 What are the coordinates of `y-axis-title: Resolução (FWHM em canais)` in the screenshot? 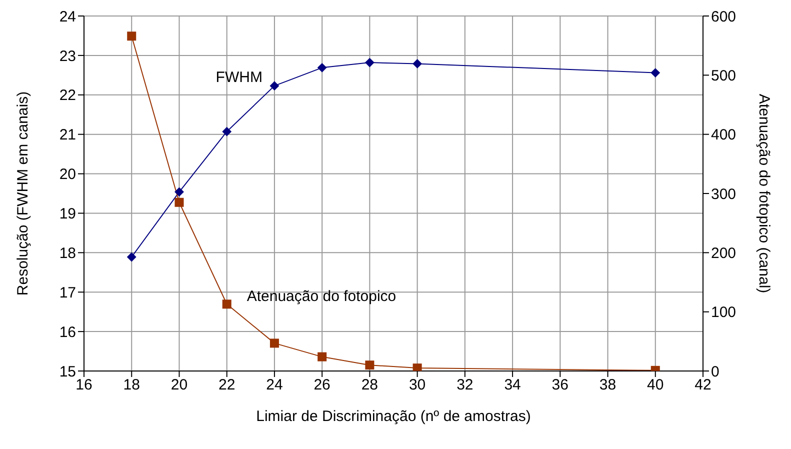 It's located at (23, 193).